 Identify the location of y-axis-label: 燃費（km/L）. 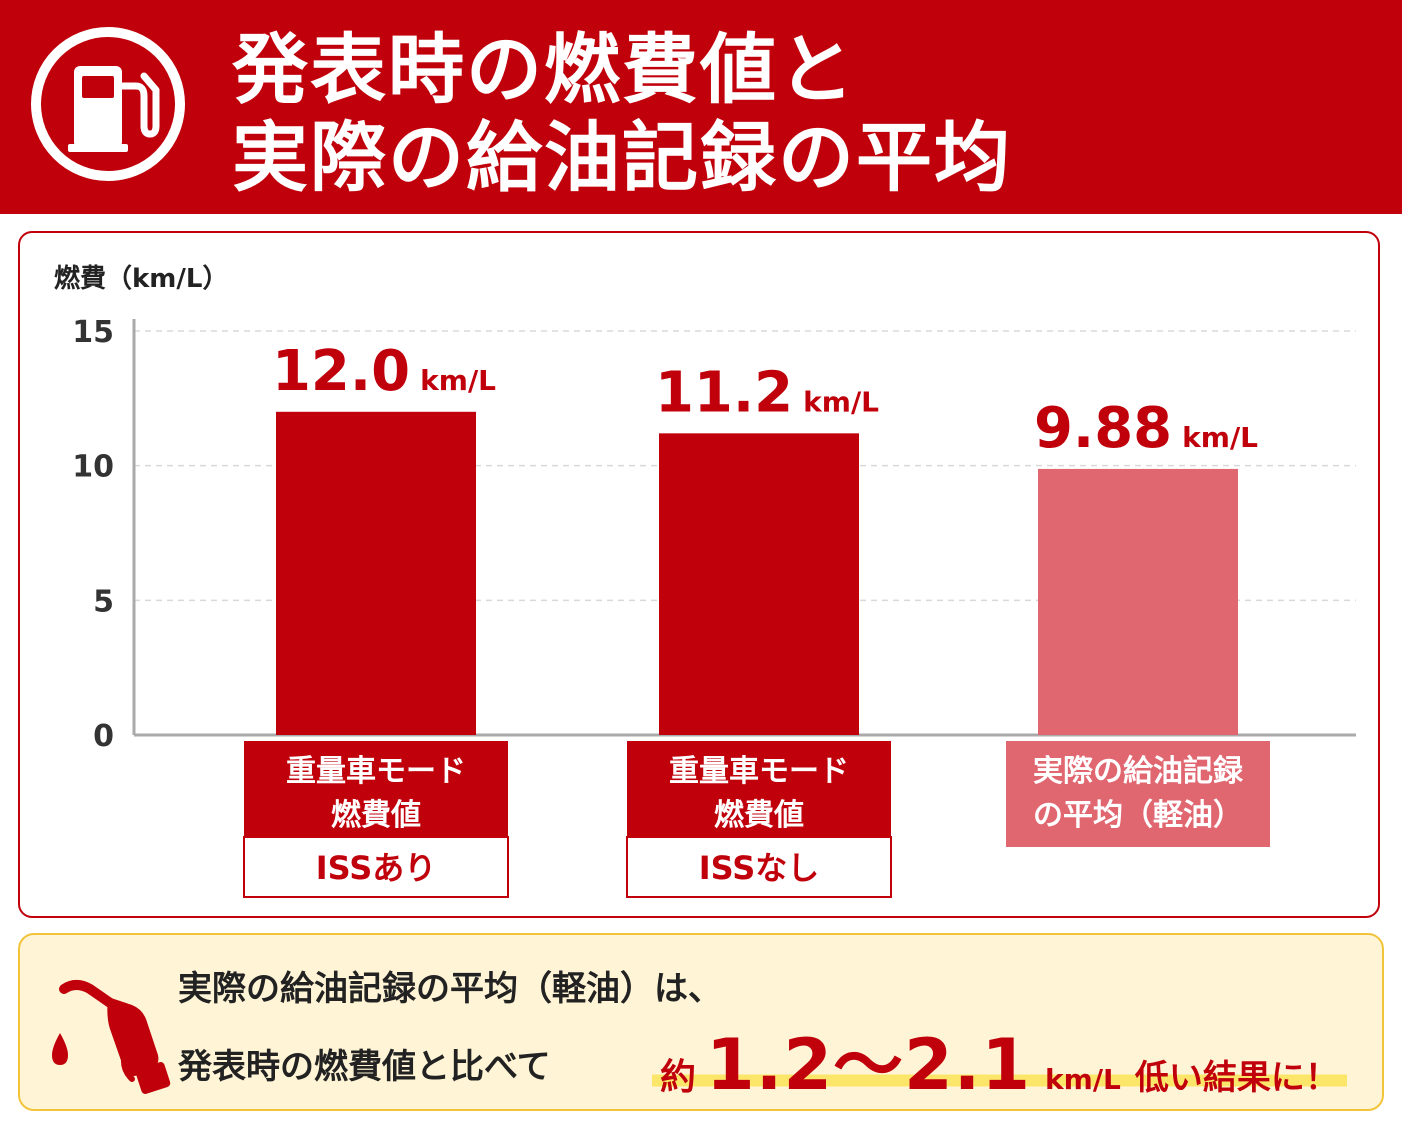
(141, 279).